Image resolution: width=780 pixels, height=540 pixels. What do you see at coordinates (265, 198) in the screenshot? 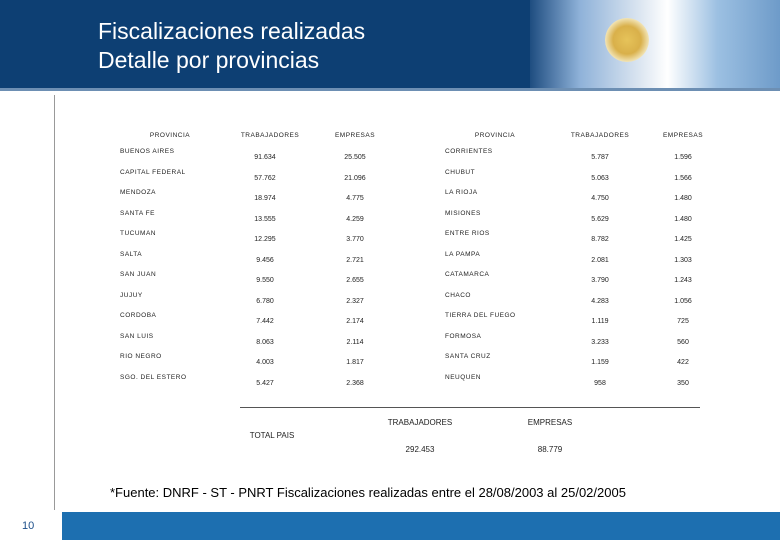
I see `cell-value: 18.974` at bounding box center [265, 198].